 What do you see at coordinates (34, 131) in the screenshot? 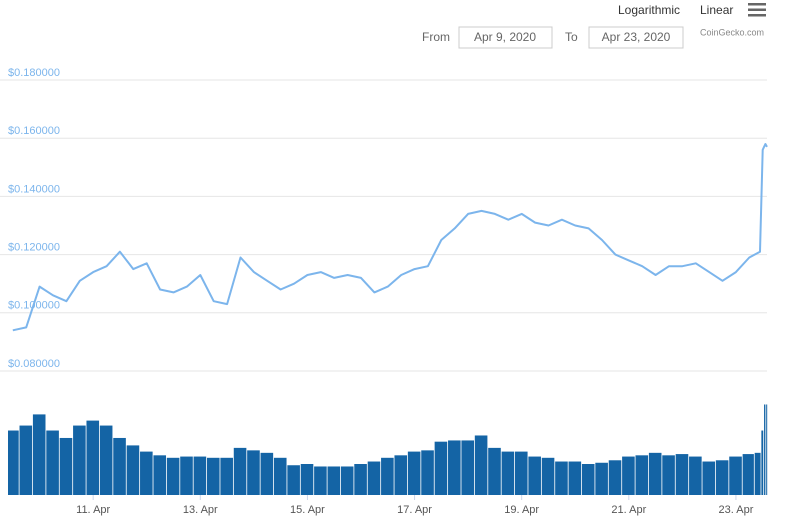
I see `y-tick-label: $0.160000` at bounding box center [34, 131].